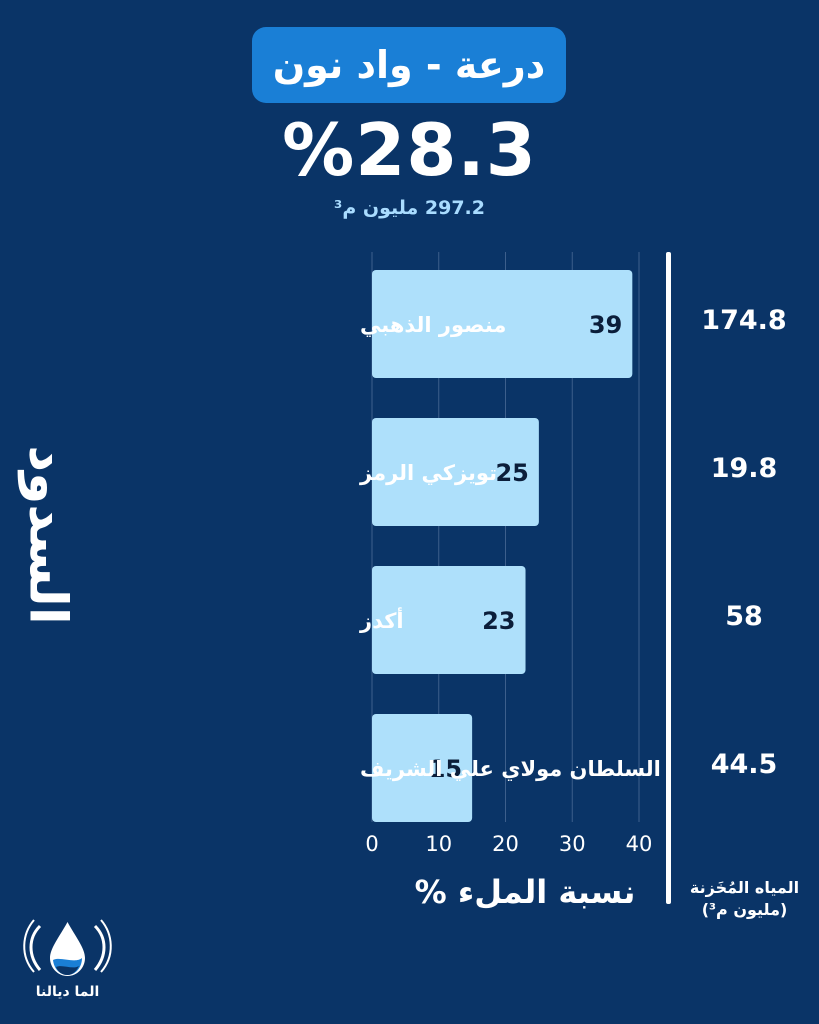  Describe the element at coordinates (438, 844) in the screenshot. I see `x-tick-label-10: 10` at that location.